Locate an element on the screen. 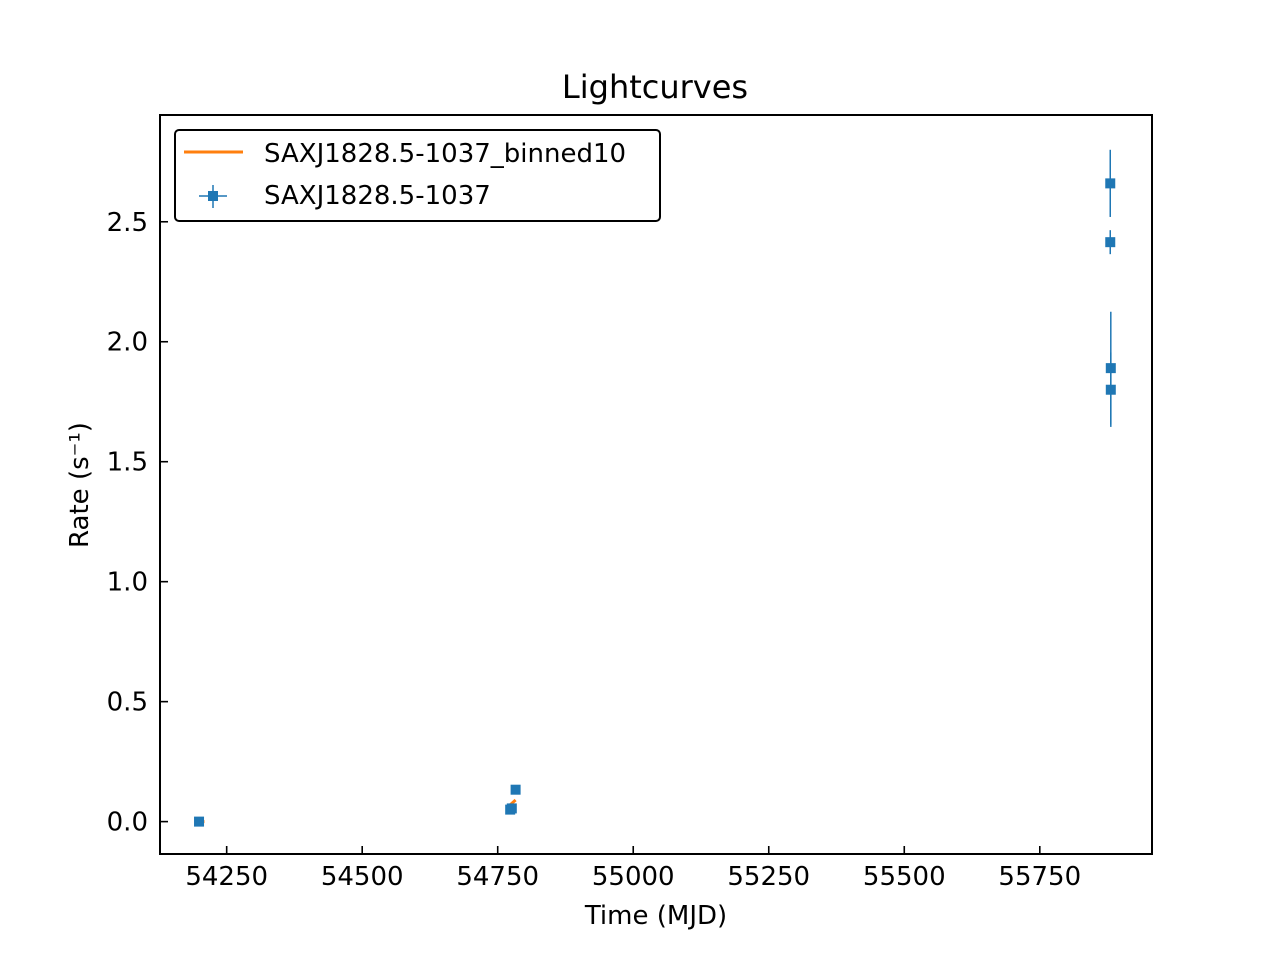 The image size is (1280, 960). y-tick-label: 0.0 is located at coordinates (127, 823).